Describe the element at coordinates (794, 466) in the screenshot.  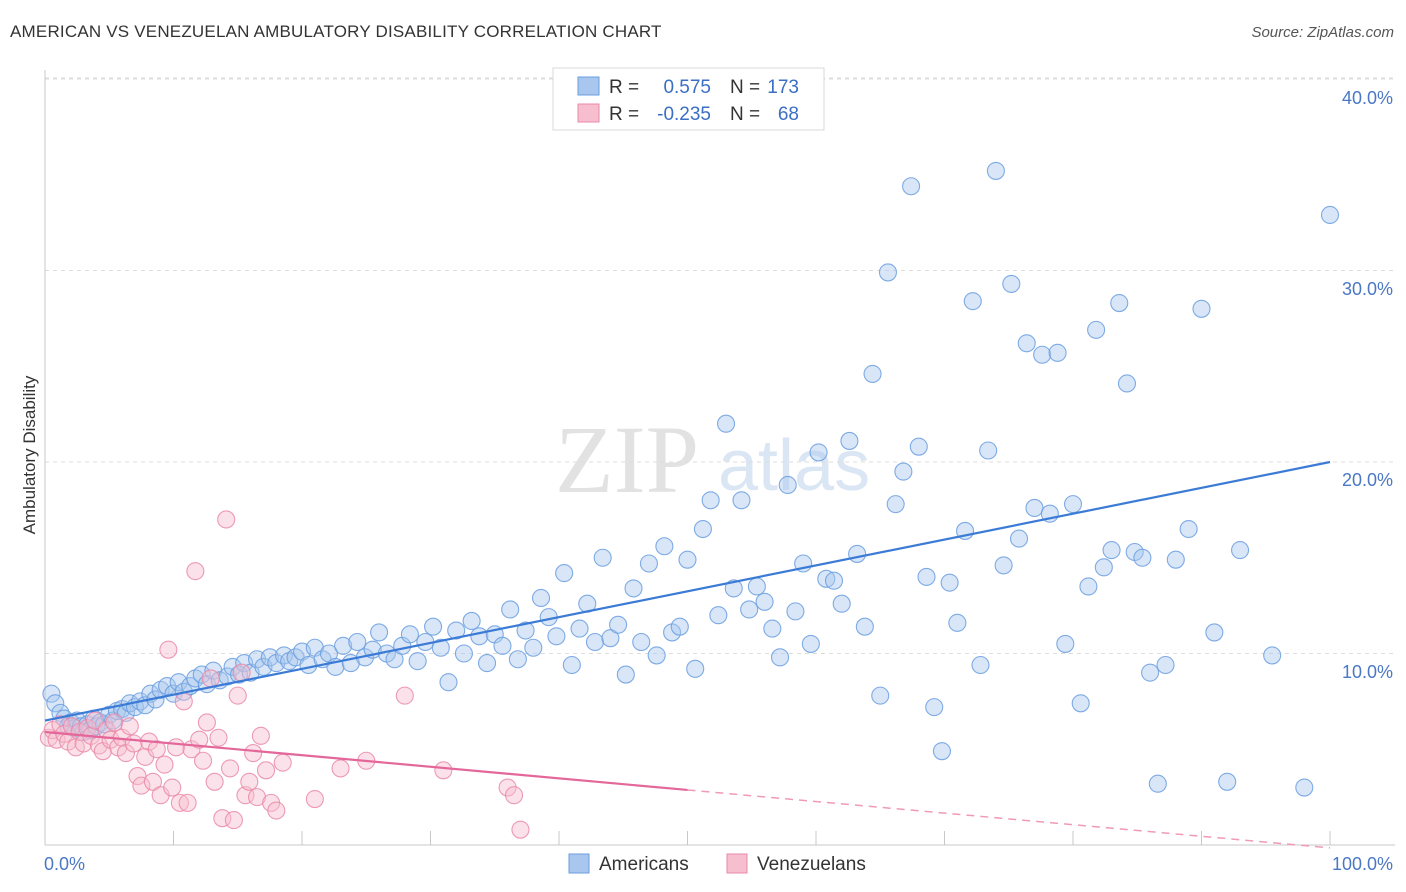
I see `watermark-atlas: atlas` at that location.